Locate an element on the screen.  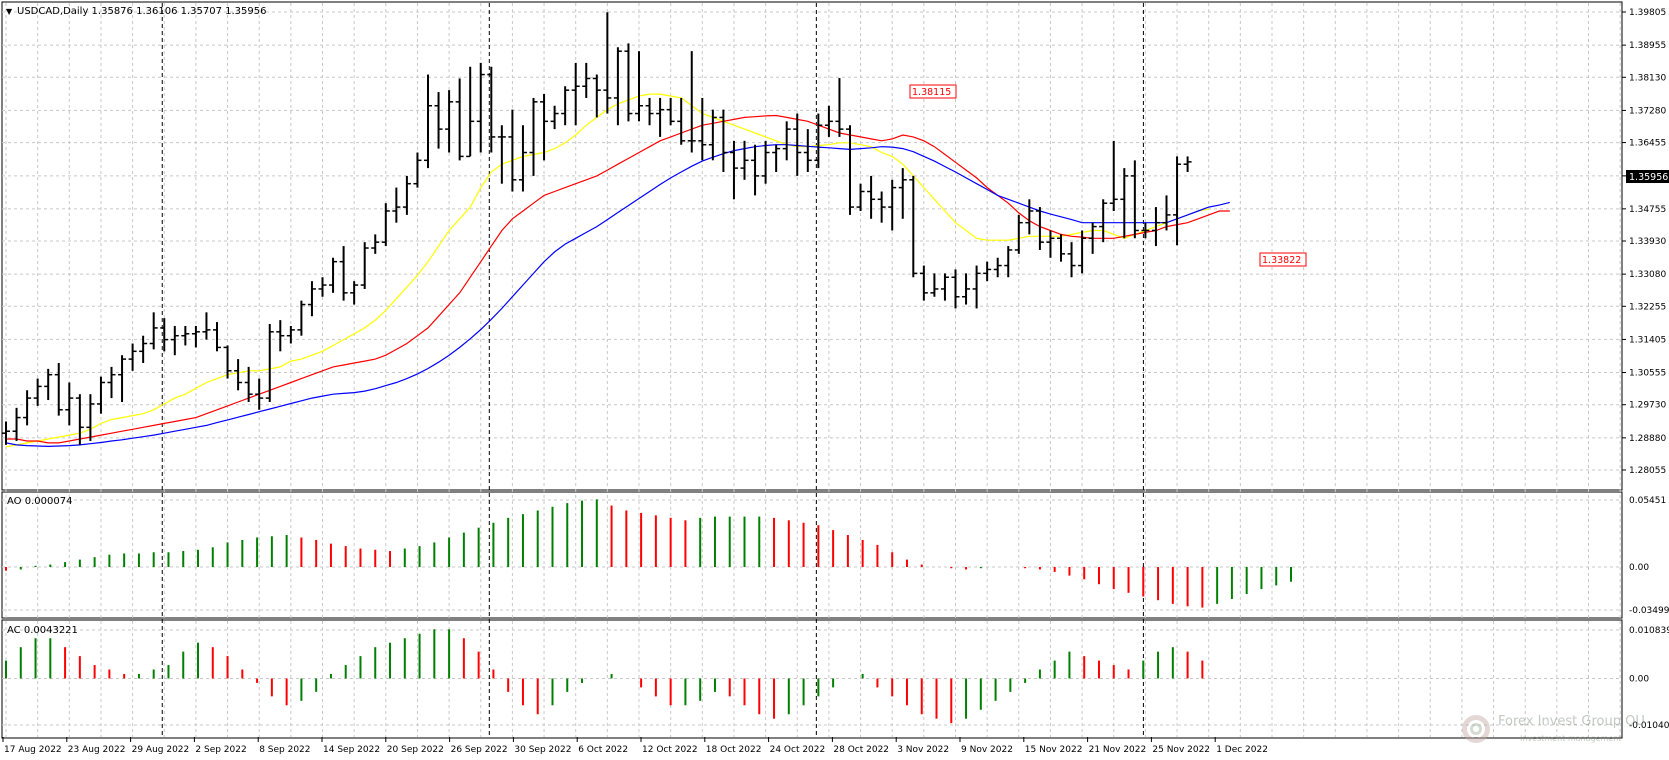
osc-tick-label: 0.00 is located at coordinates (1639, 679).